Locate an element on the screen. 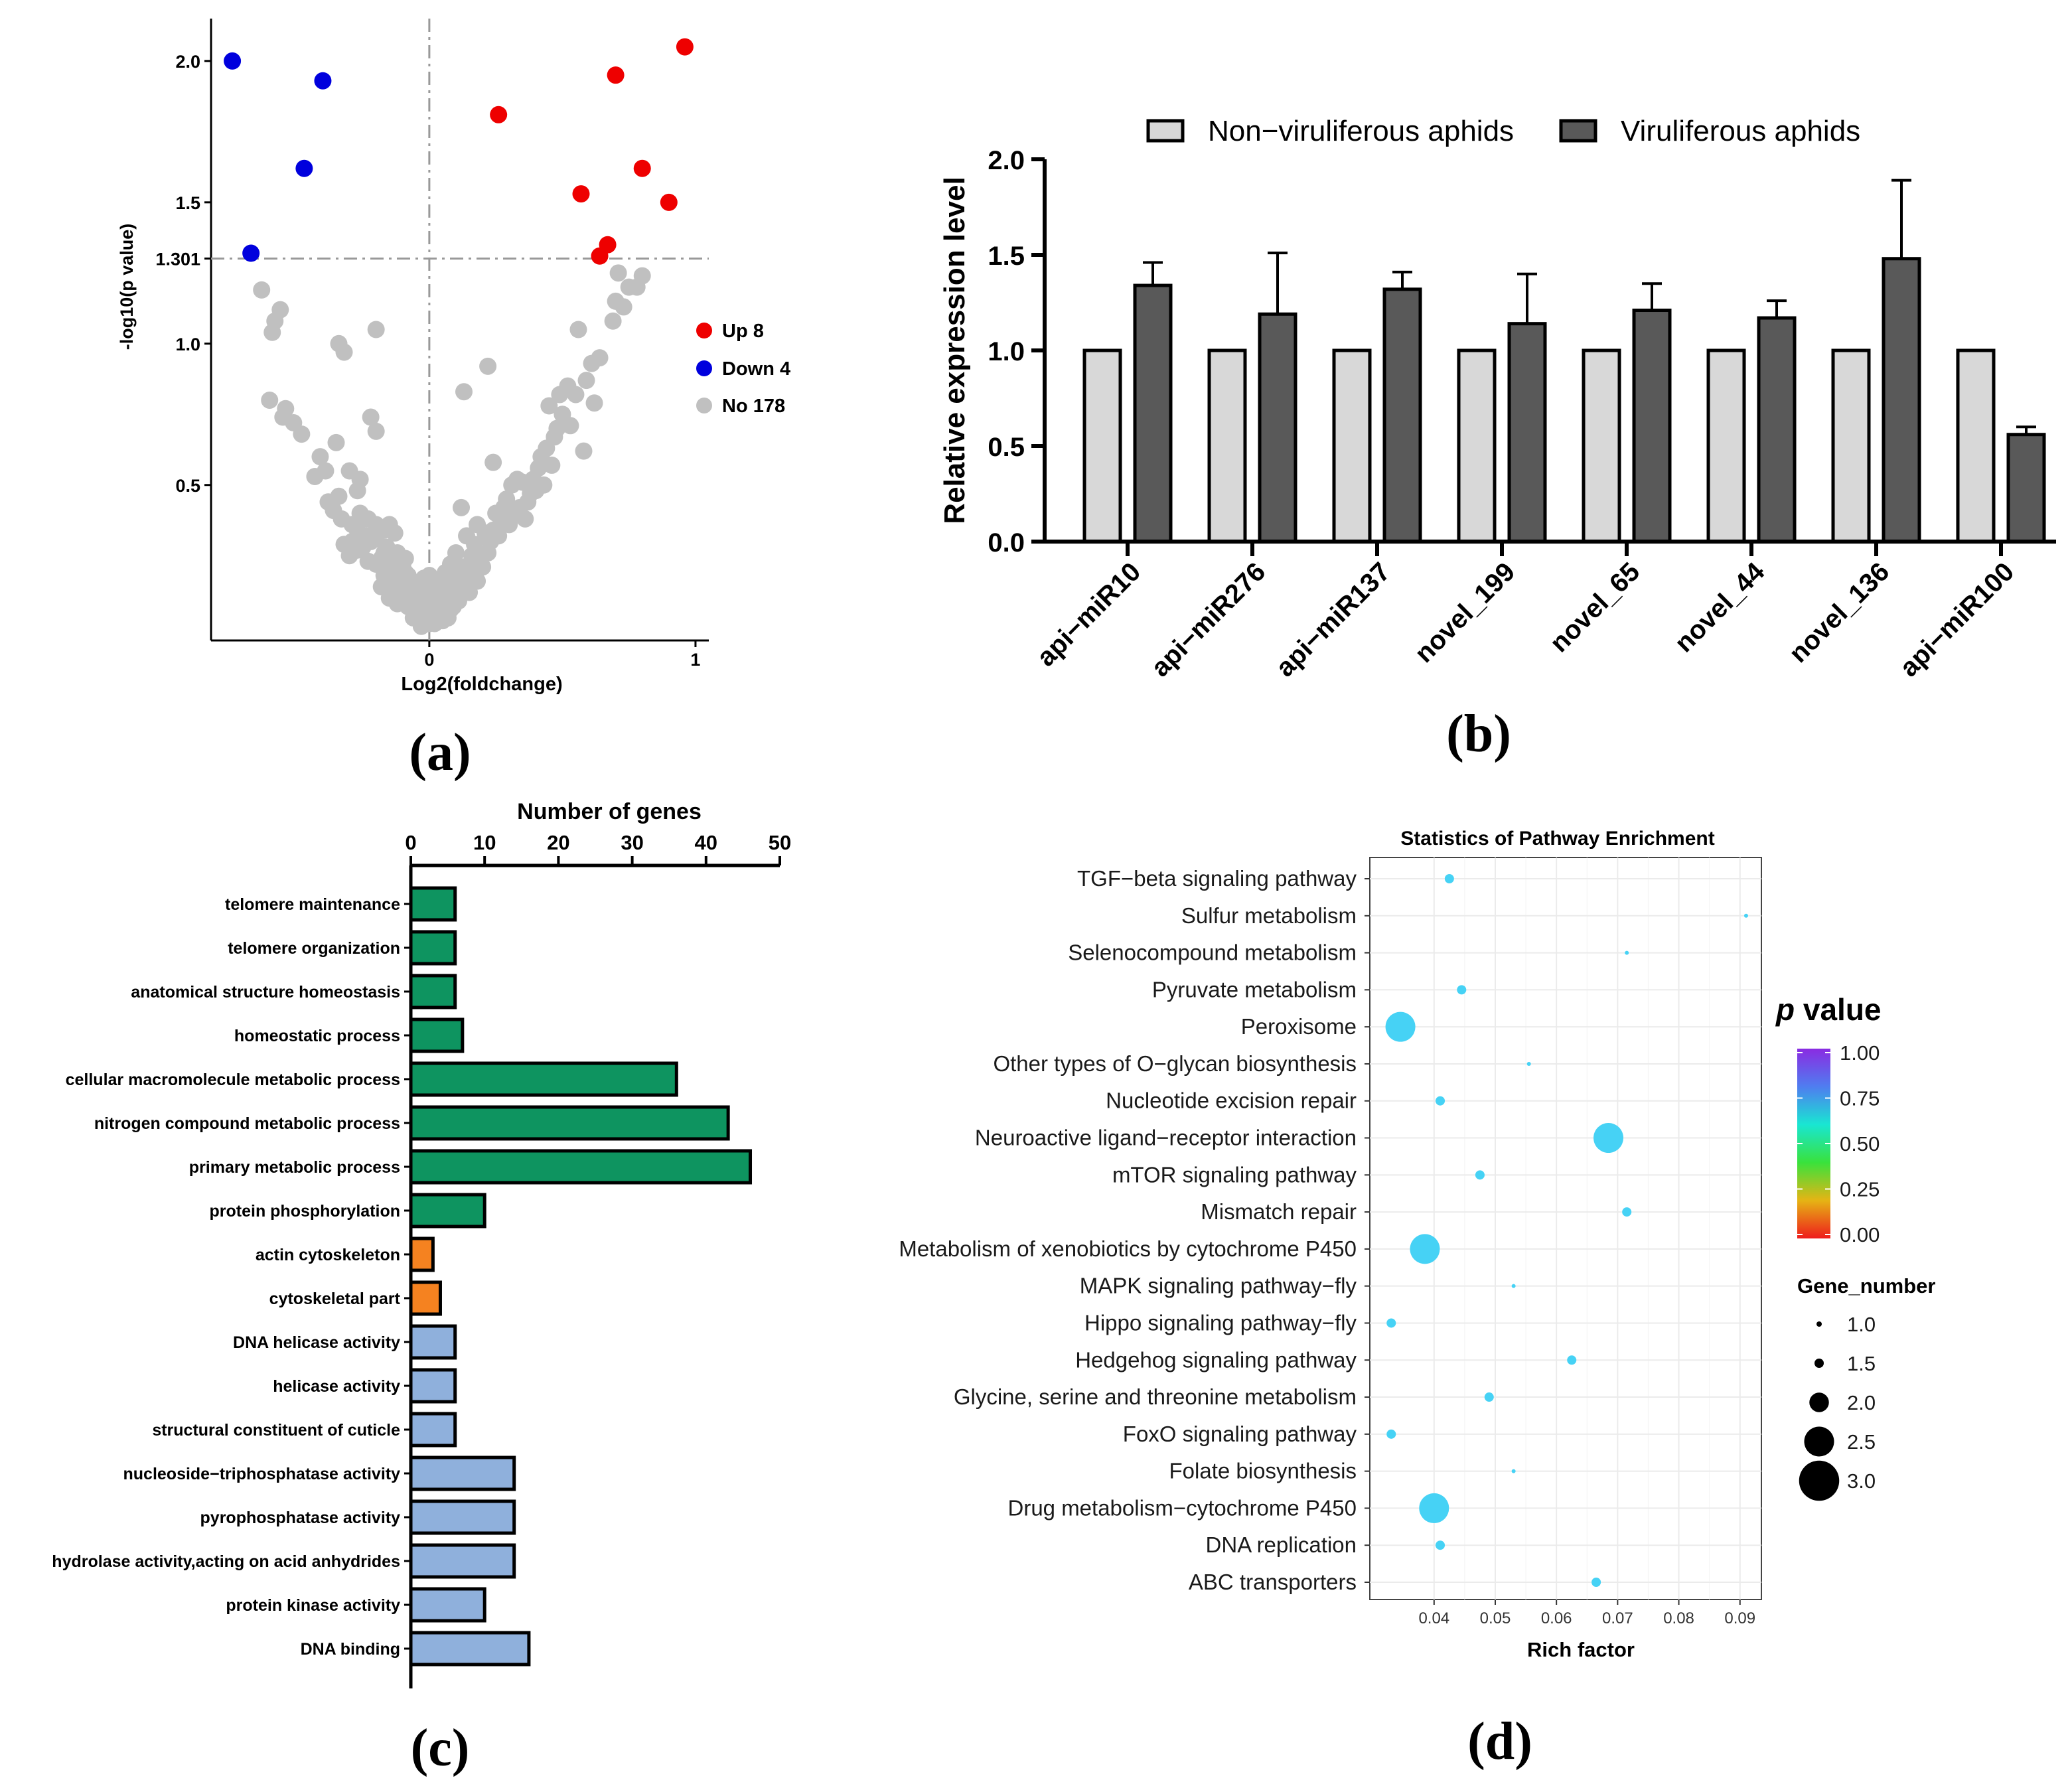 This screenshot has width=2072, height=1786. pathway-label: Hippo signaling pathway−fly is located at coordinates (1220, 1322).